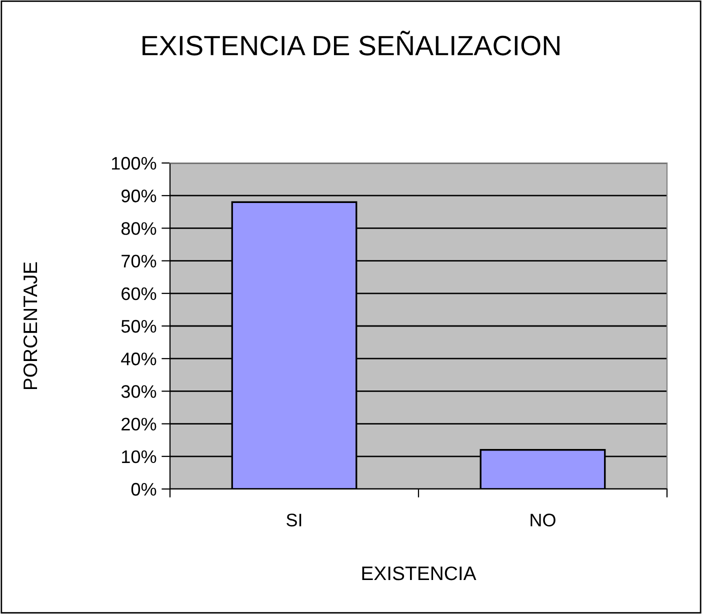 This screenshot has width=702, height=614. Describe the element at coordinates (543, 520) in the screenshot. I see `x-tick-label: NO` at that location.